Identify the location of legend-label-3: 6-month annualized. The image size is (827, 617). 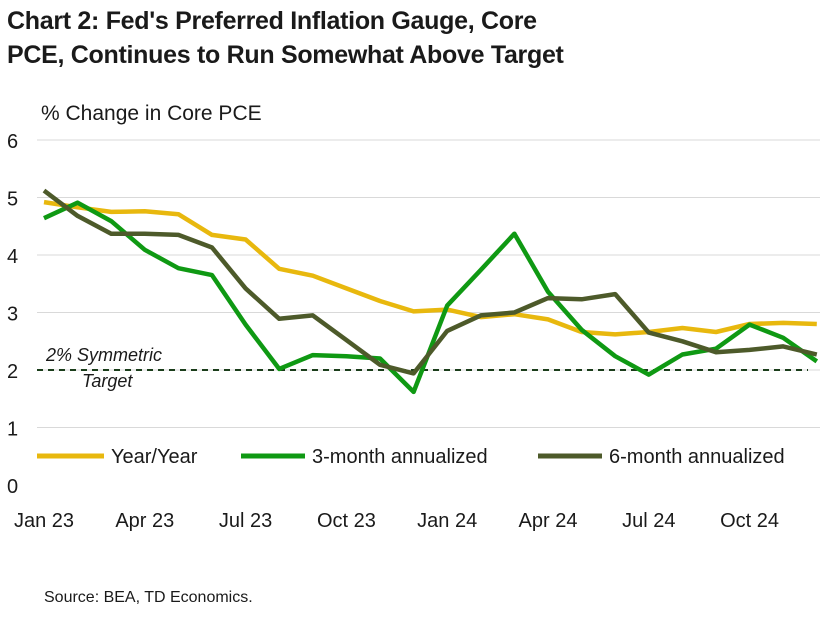
(697, 457).